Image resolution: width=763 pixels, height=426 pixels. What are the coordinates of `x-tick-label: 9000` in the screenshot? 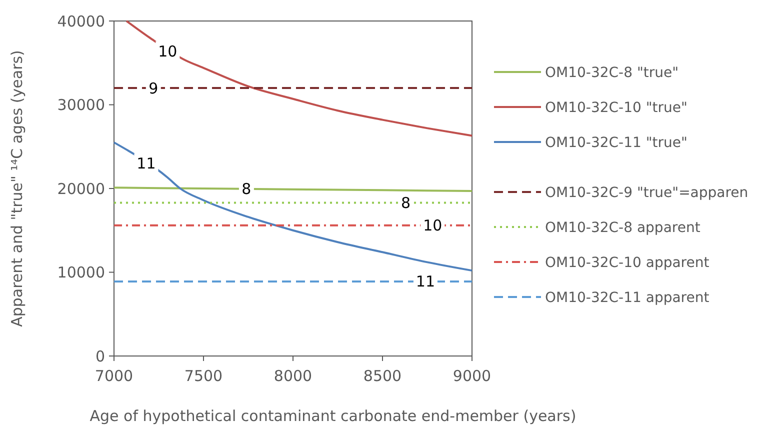 It's located at (472, 376).